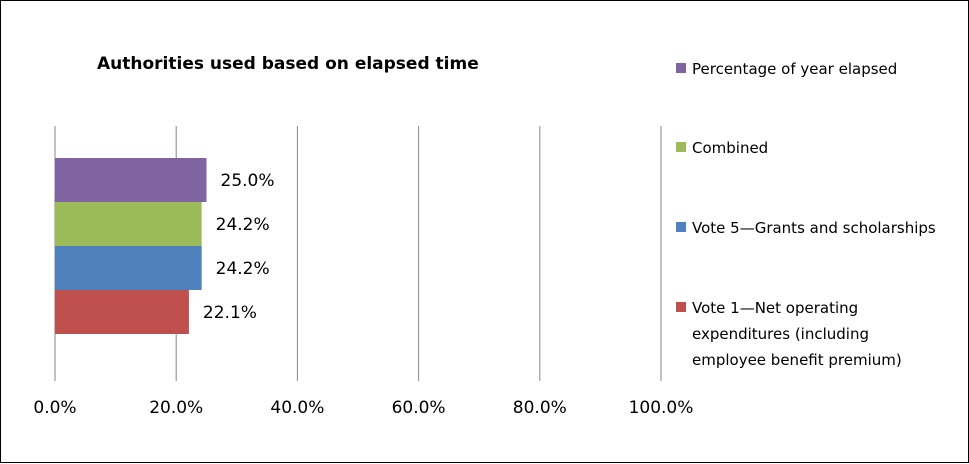 This screenshot has height=464, width=969. I want to click on legend-label: Combined, so click(730, 148).